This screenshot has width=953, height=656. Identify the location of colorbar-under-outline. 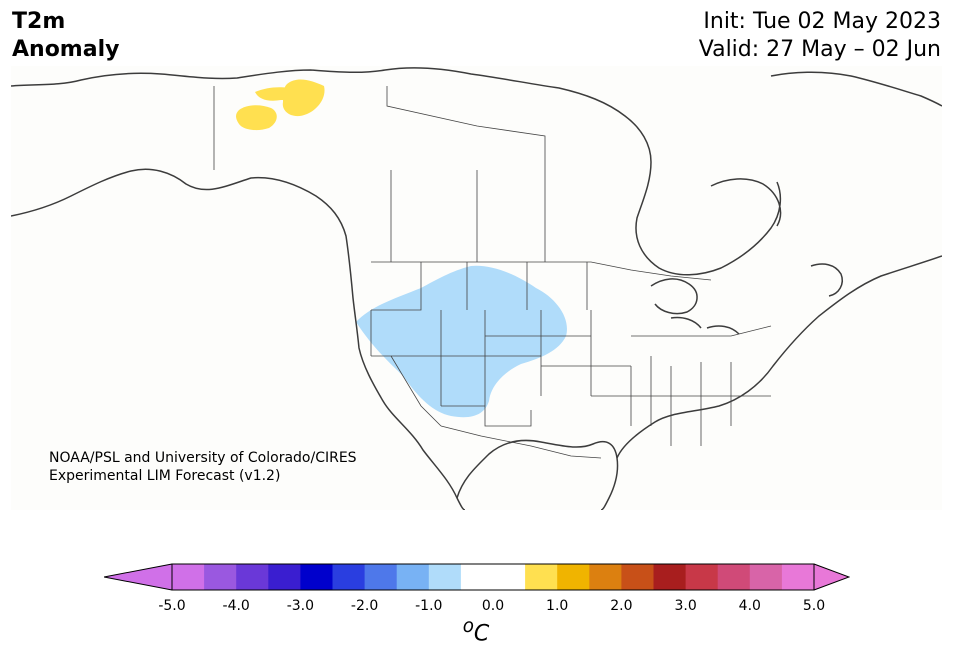
(138, 577).